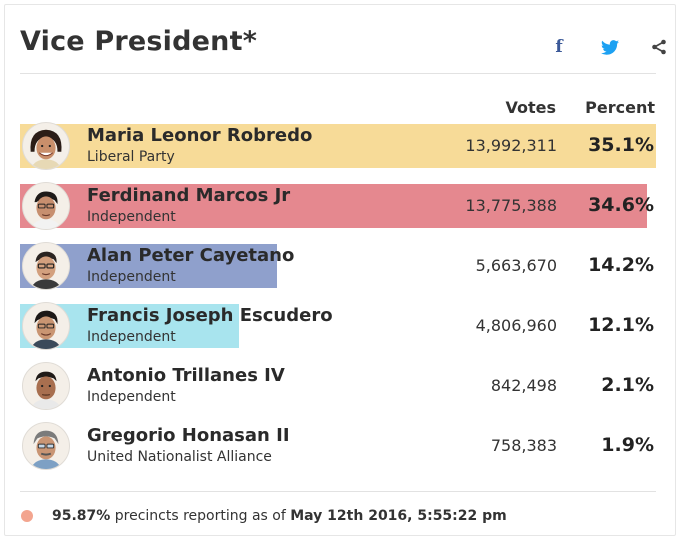  I want to click on candidate-name: Alan Peter Cayetano, so click(191, 255).